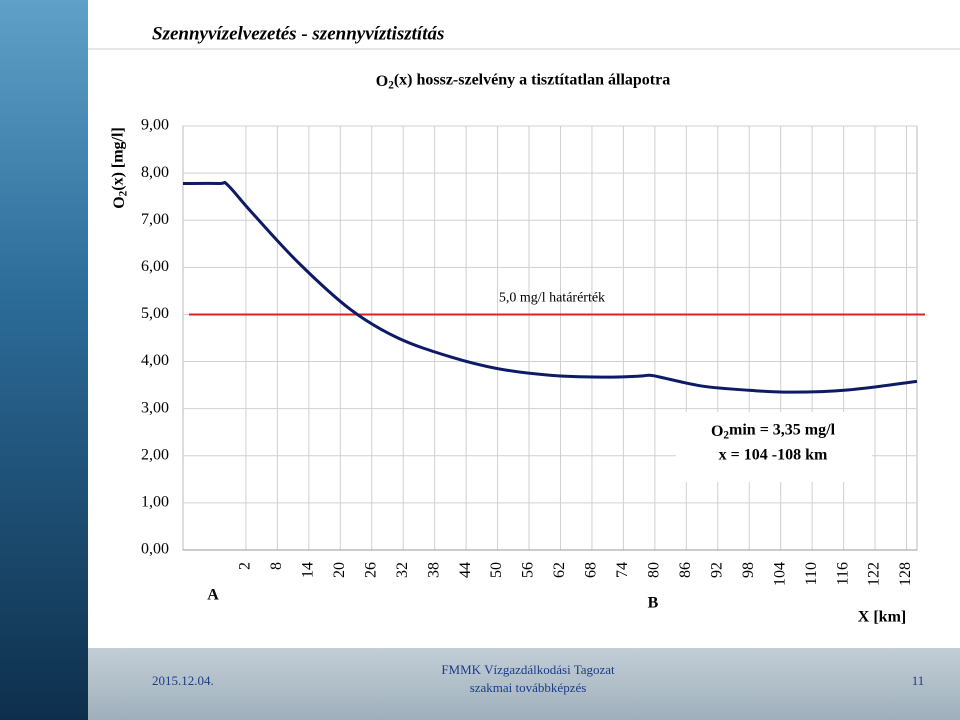 This screenshot has height=720, width=960. What do you see at coordinates (155, 454) in the screenshot?
I see `y-tick-label: 2,00` at bounding box center [155, 454].